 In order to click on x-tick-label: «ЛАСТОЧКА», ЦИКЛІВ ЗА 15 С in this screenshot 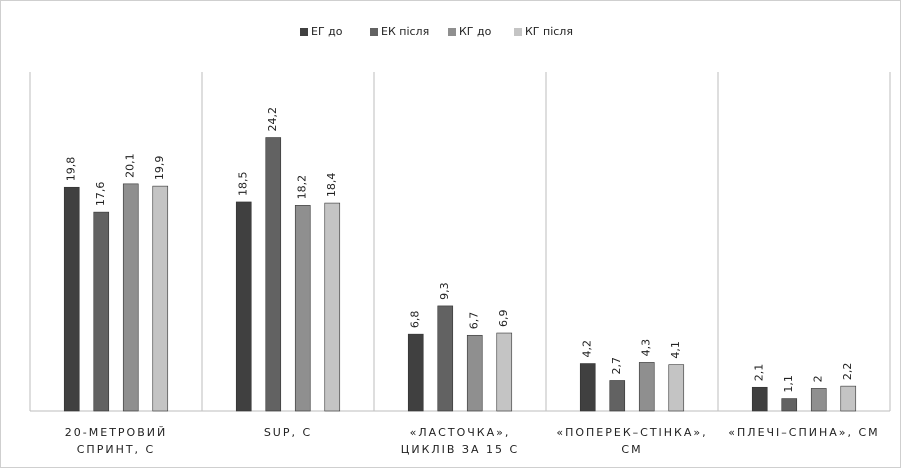, I will do `click(460, 441)`.